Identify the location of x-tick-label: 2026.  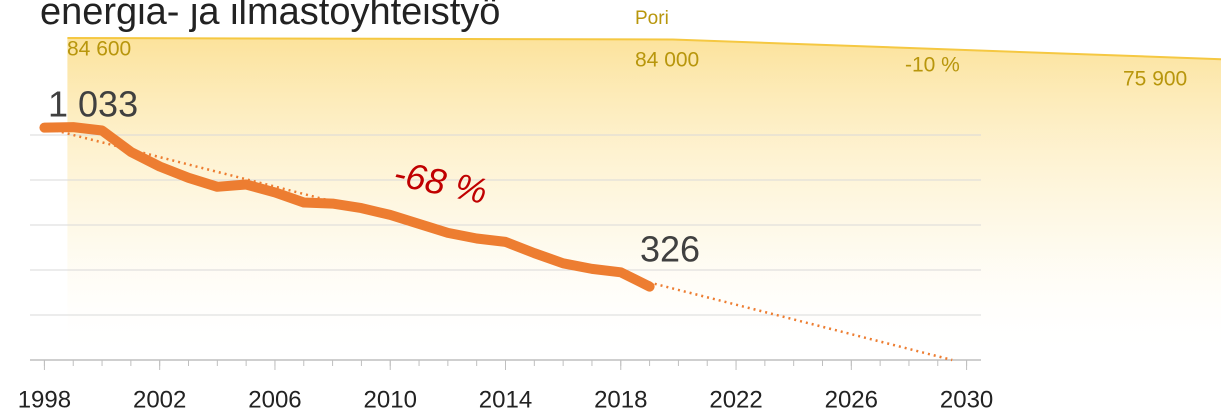
(851, 399).